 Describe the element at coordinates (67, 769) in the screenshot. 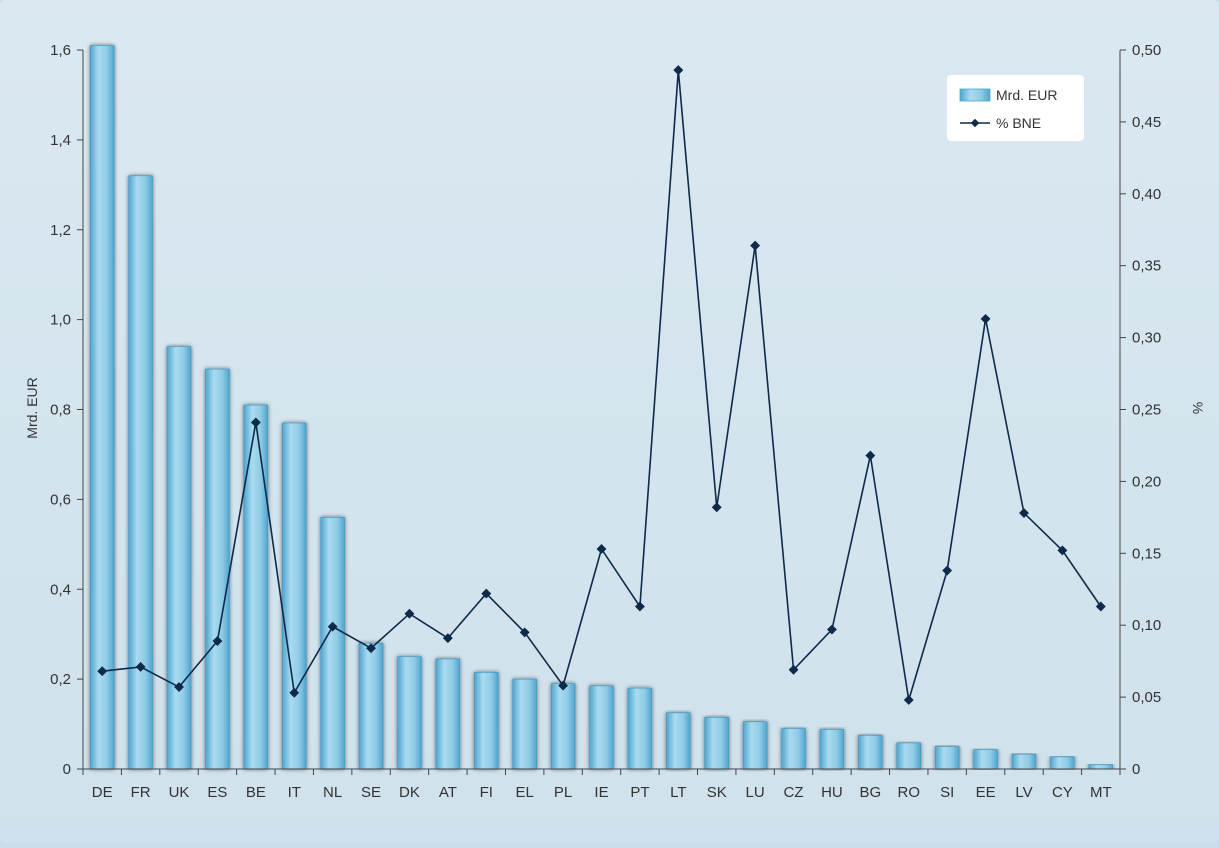

I see `y-tick-label: 0` at that location.